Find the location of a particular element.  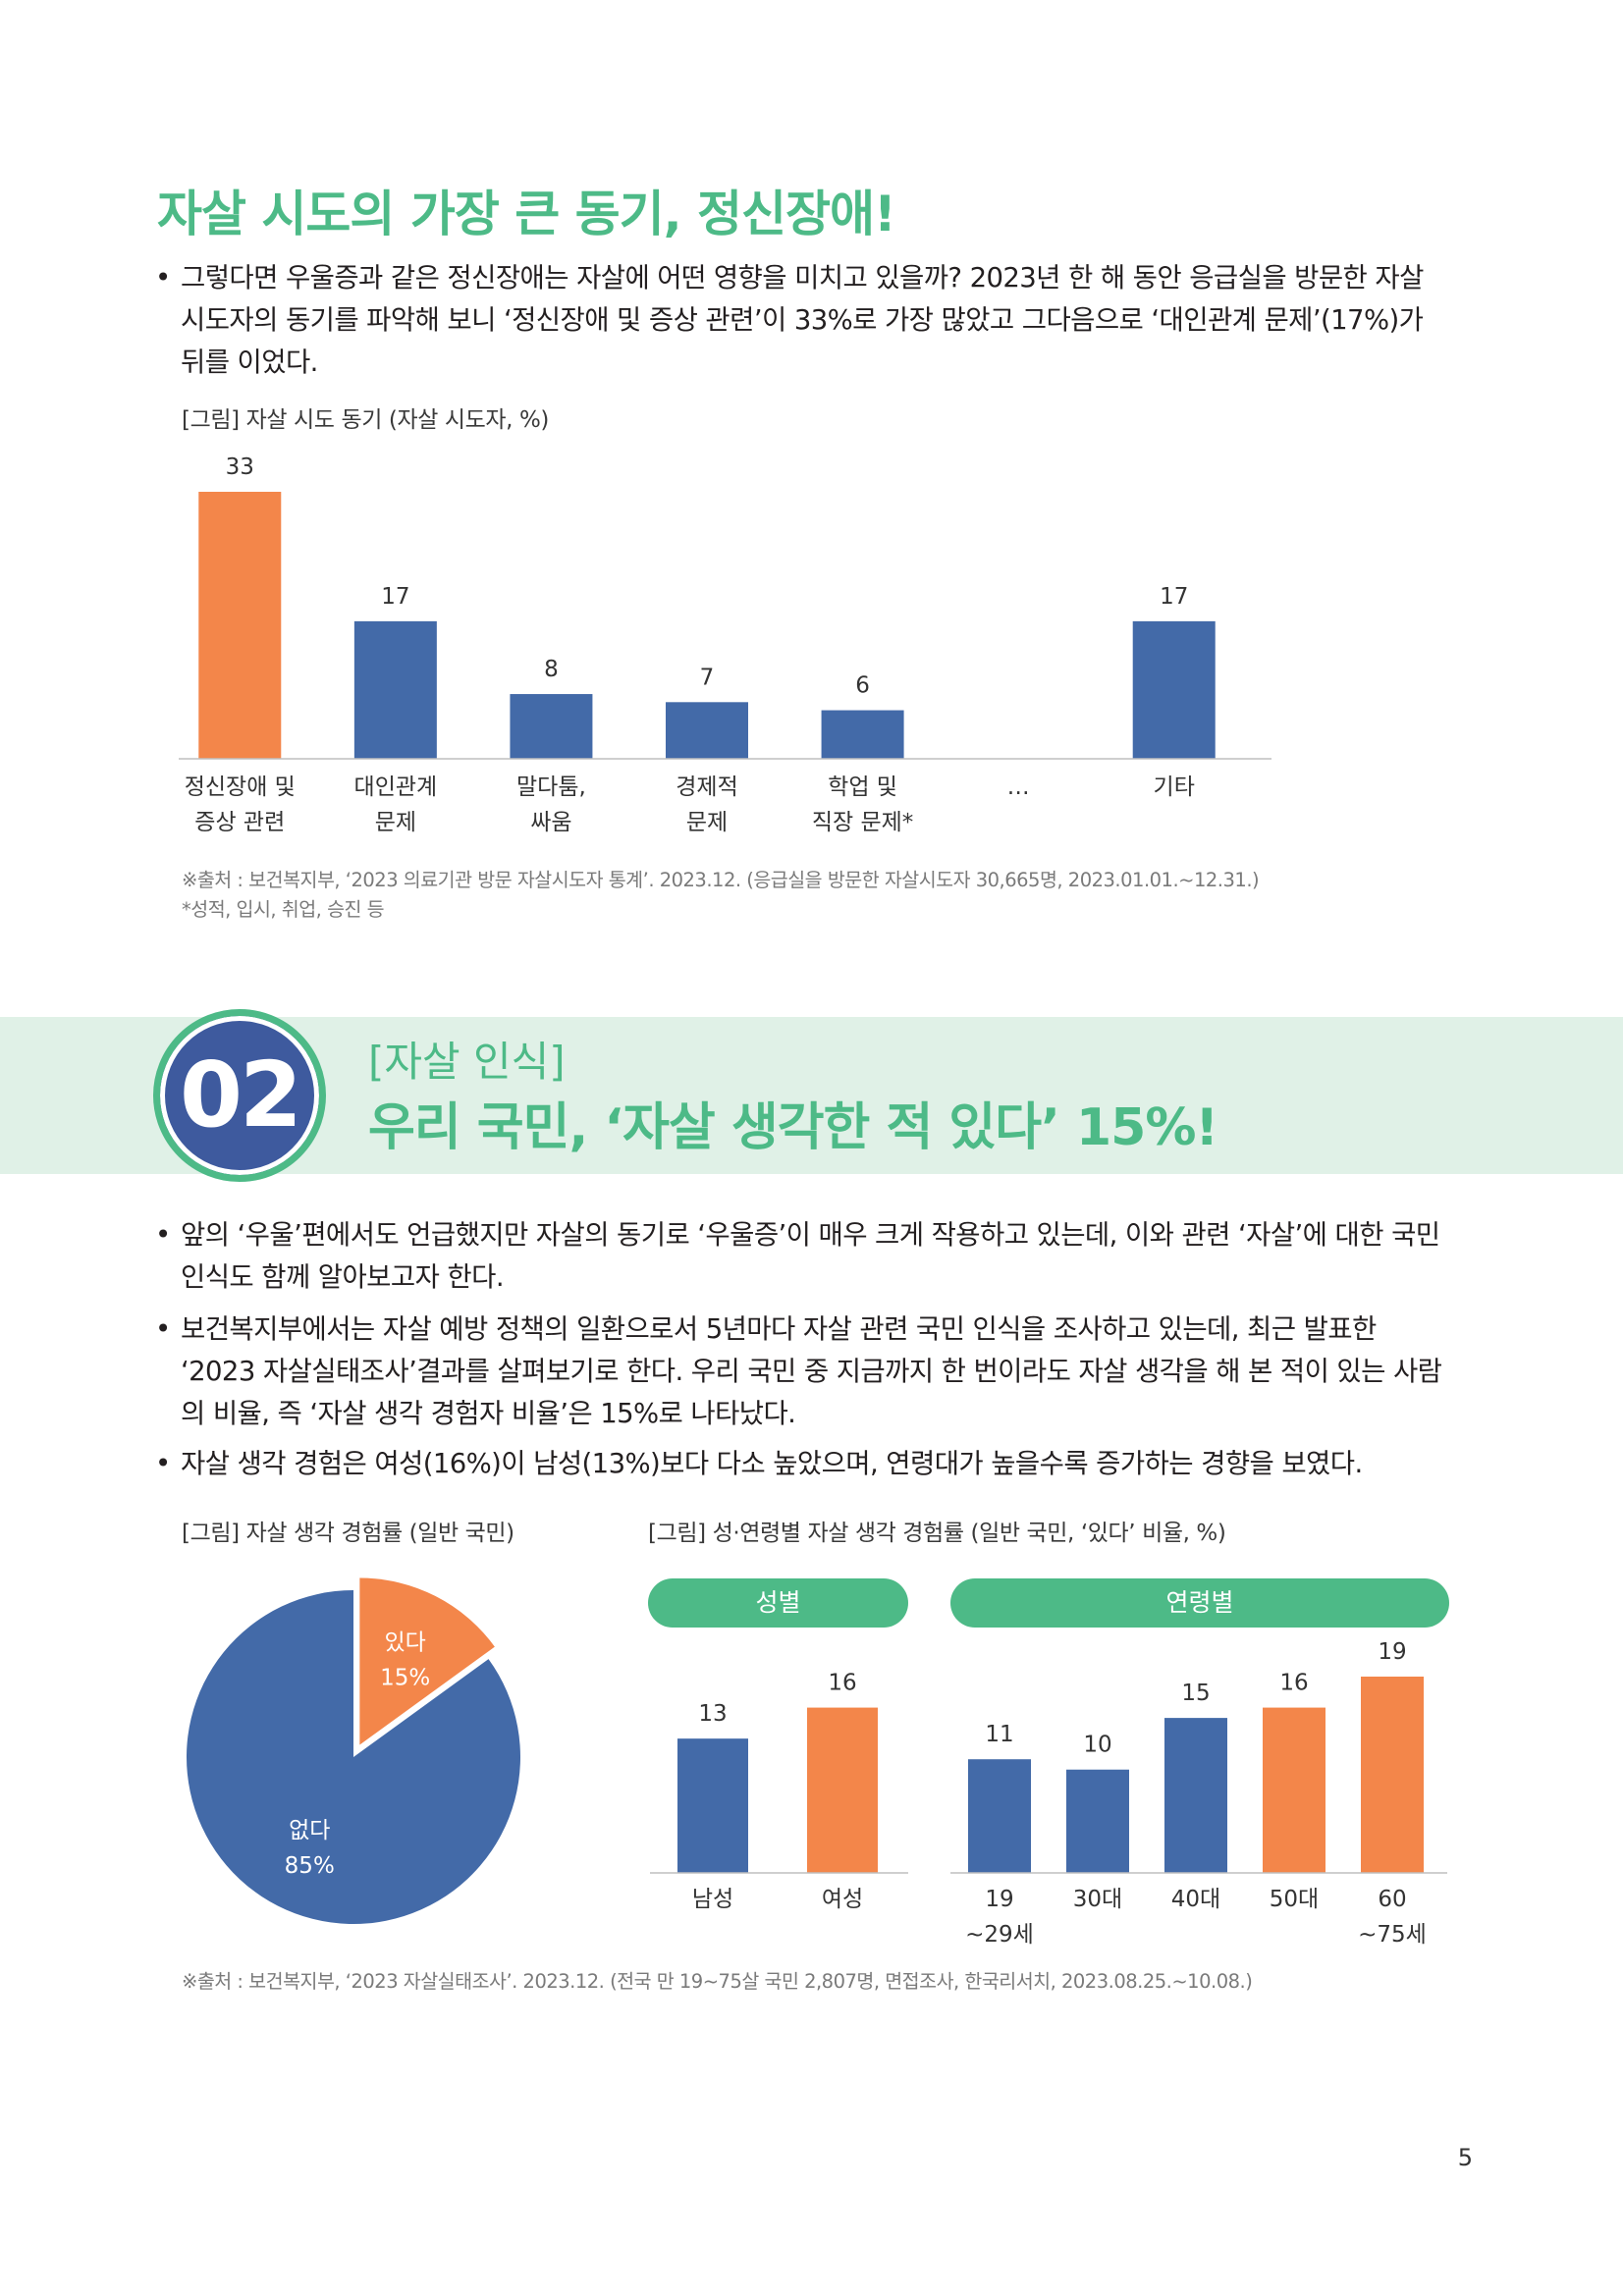

bar-value-label: 10 is located at coordinates (1097, 1745).